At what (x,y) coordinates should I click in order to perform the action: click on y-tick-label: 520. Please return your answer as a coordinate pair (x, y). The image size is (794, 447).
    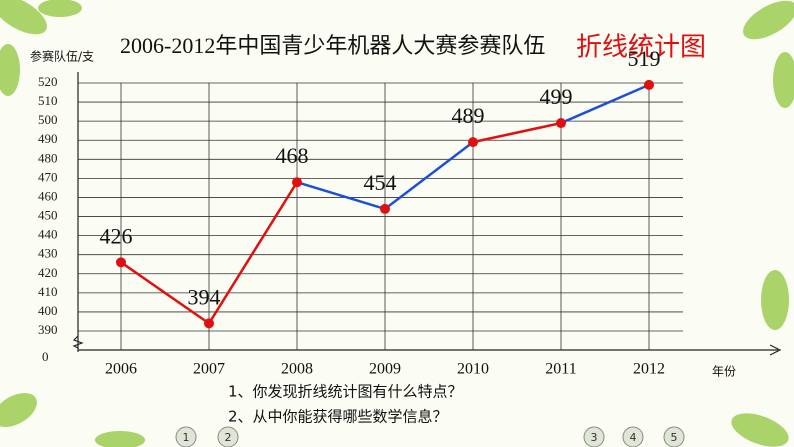
    Looking at the image, I should click on (48, 81).